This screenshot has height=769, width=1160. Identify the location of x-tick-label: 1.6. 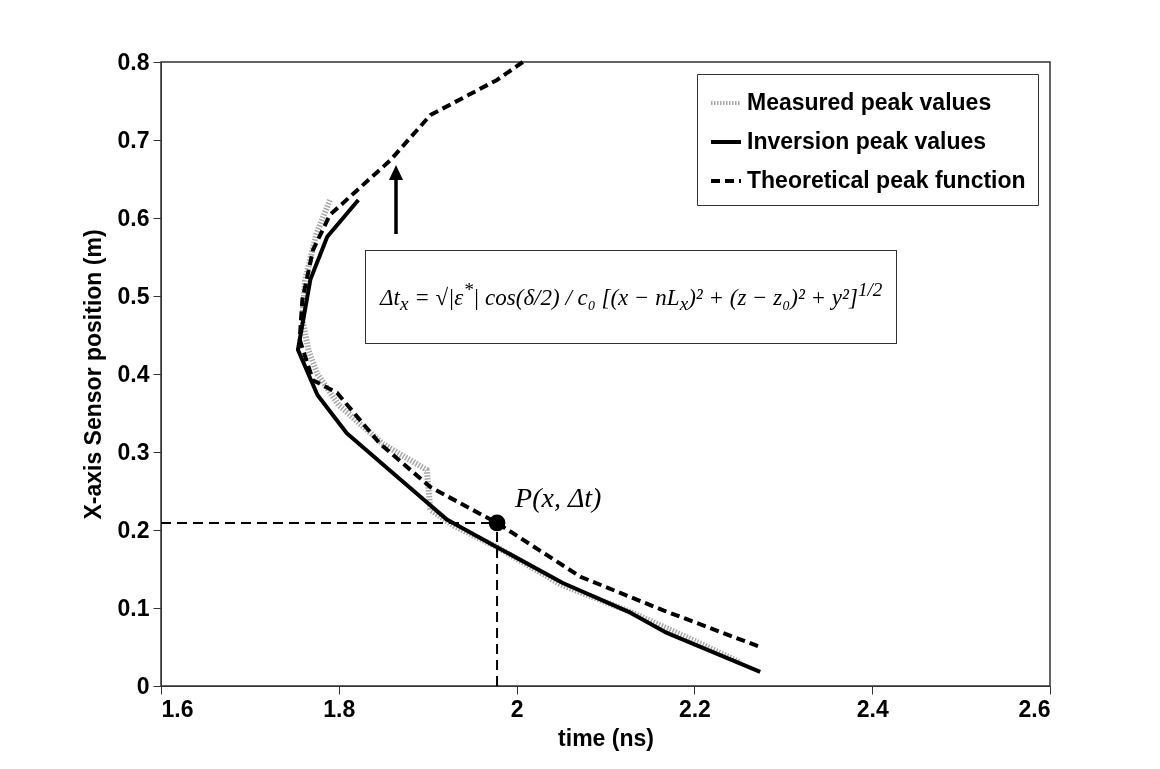
(177, 708).